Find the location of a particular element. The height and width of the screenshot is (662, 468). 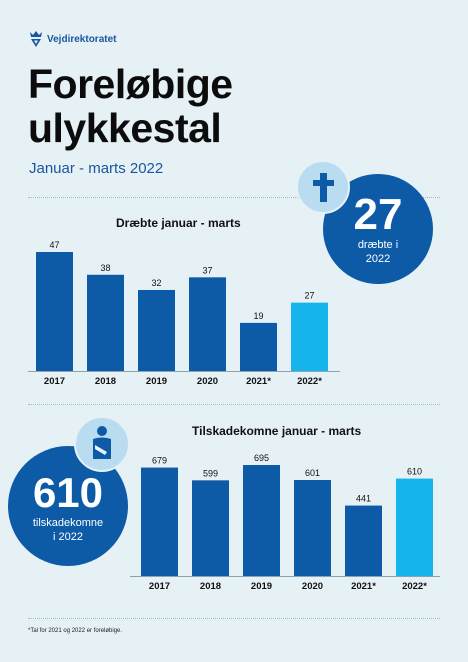

cross-icon is located at coordinates (323, 187).